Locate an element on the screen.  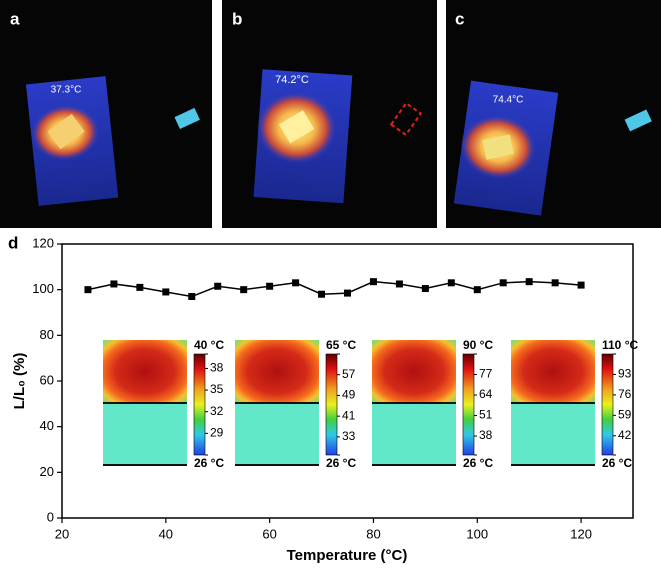
colorbar-max-label: 110 °C is located at coordinates (620, 345).